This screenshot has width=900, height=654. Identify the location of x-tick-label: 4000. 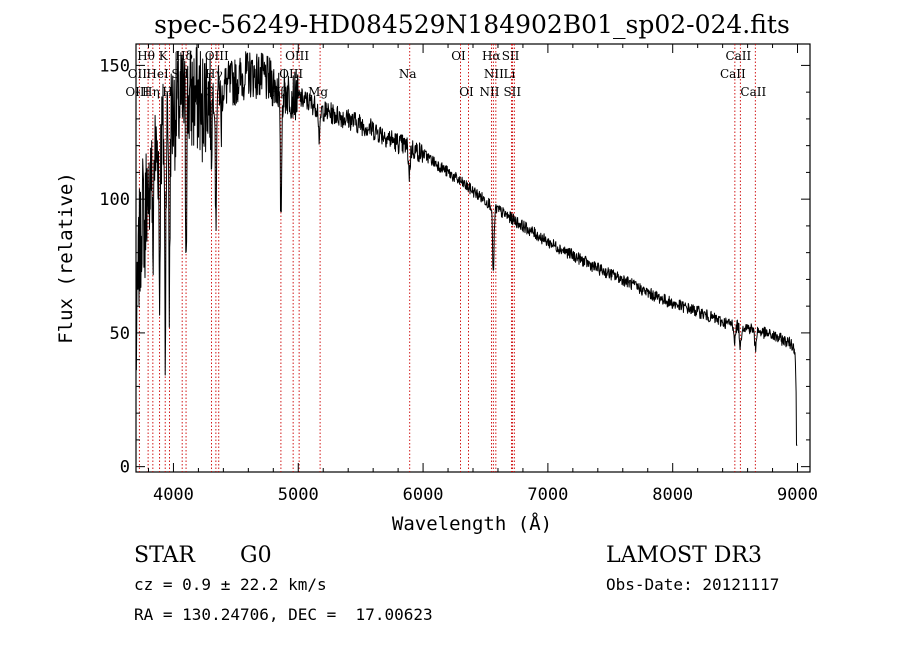
(173, 495).